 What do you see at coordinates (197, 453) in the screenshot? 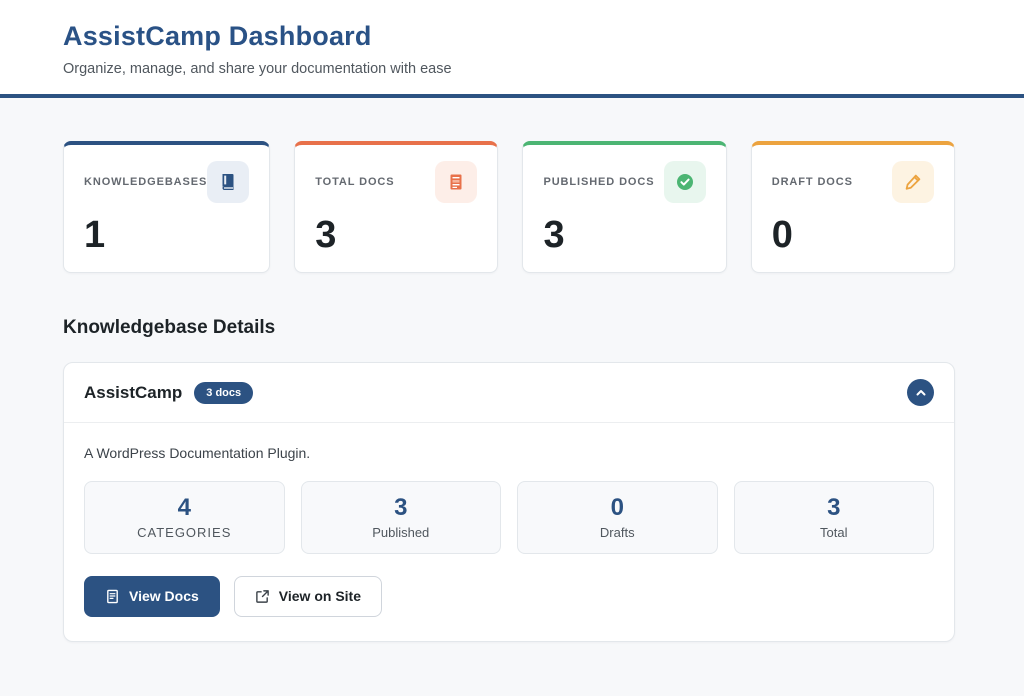
I see `knowledgebase-description: A WordPress Documentation Plugin.` at bounding box center [197, 453].